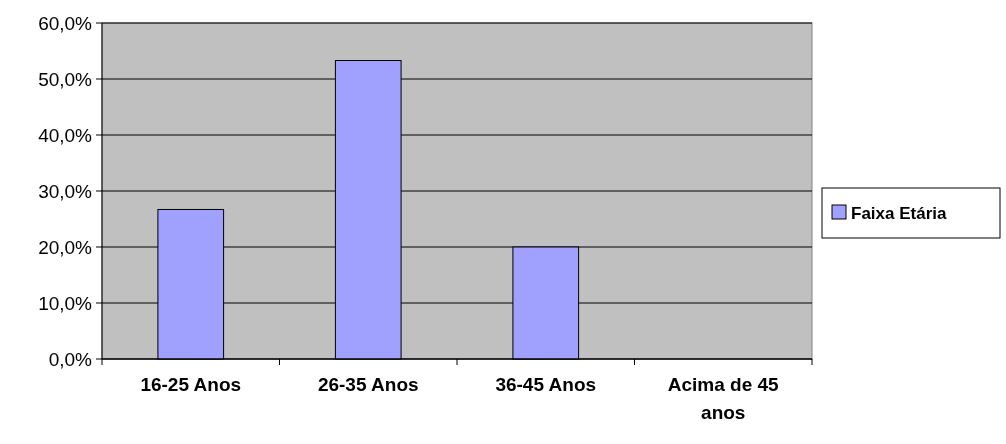  I want to click on legend-label: Faixa Etária, so click(899, 213).